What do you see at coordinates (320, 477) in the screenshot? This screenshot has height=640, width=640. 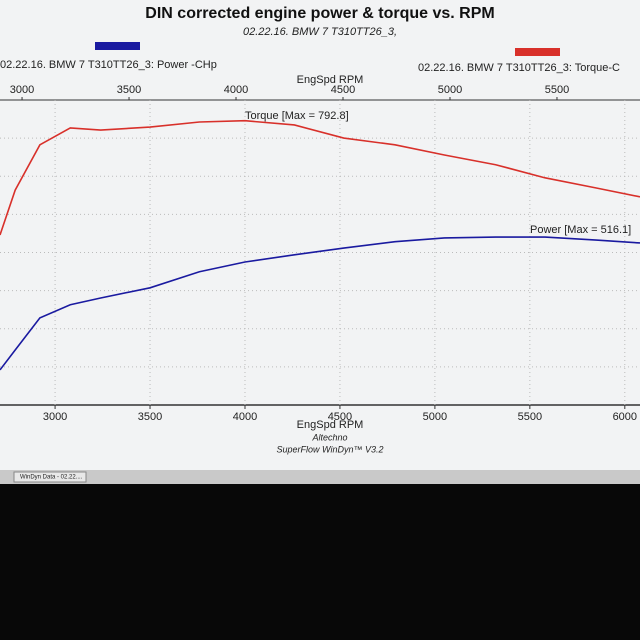 I see `taskbar` at bounding box center [320, 477].